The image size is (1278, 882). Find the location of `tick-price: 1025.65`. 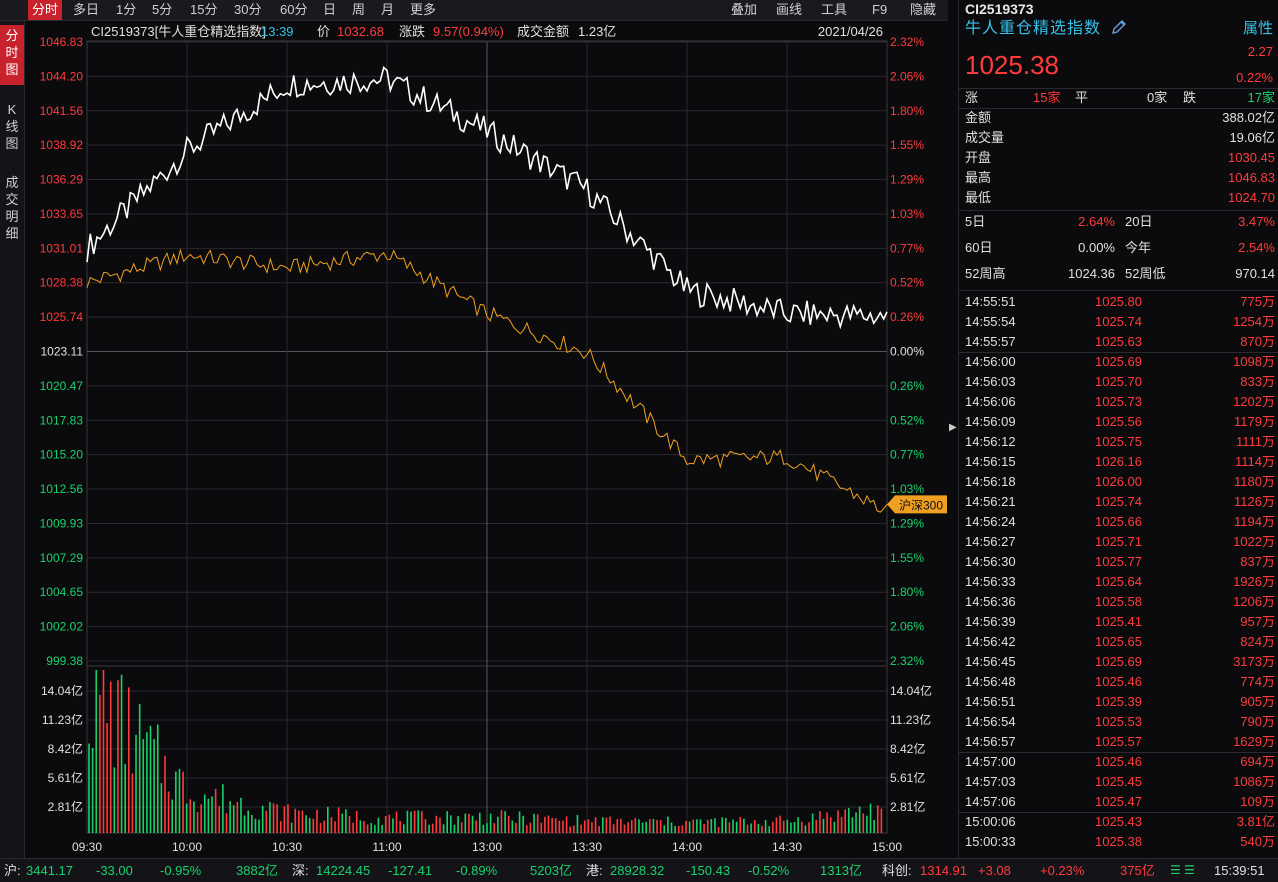

tick-price: 1025.65 is located at coordinates (1118, 641).